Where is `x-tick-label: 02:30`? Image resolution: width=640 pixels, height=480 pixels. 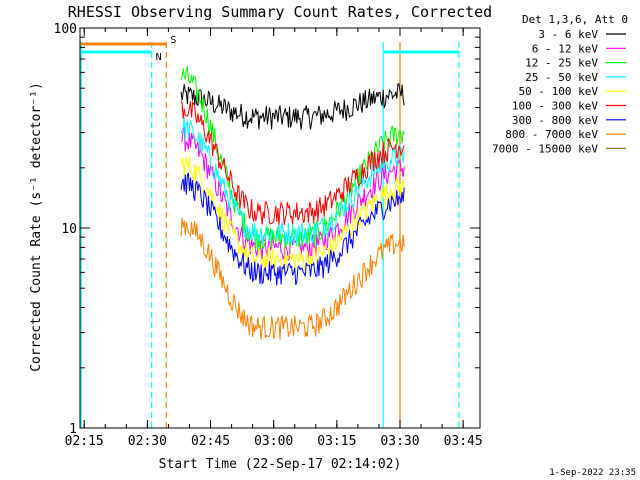
x-tick-label: 02:30 is located at coordinates (147, 441).